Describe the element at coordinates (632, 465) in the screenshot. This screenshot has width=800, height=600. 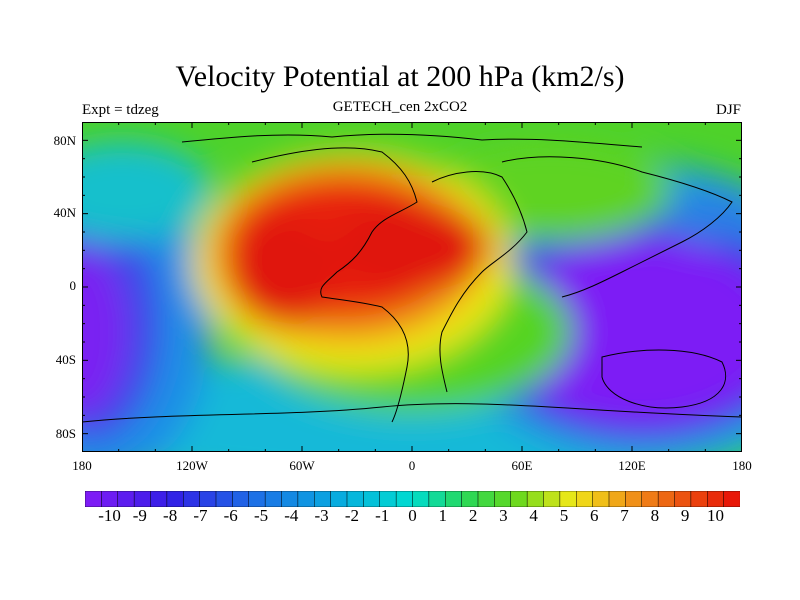
I see `lon-label-120e: 120E` at that location.